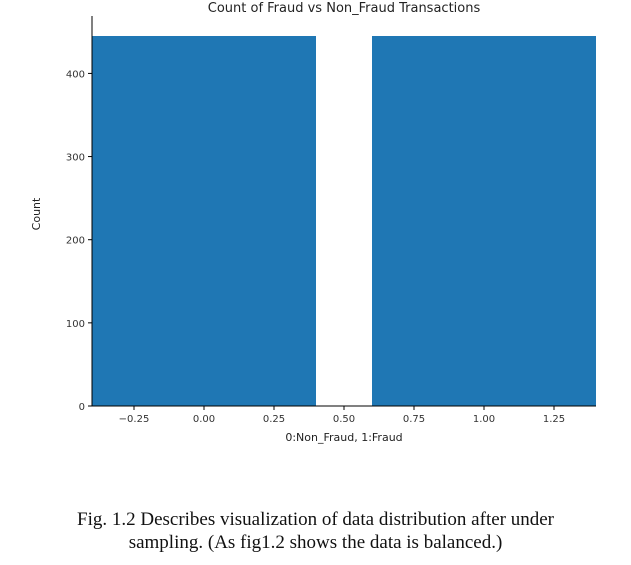 The width and height of the screenshot is (631, 565). What do you see at coordinates (204, 419) in the screenshot?
I see `x-tick-label: 0.00` at bounding box center [204, 419].